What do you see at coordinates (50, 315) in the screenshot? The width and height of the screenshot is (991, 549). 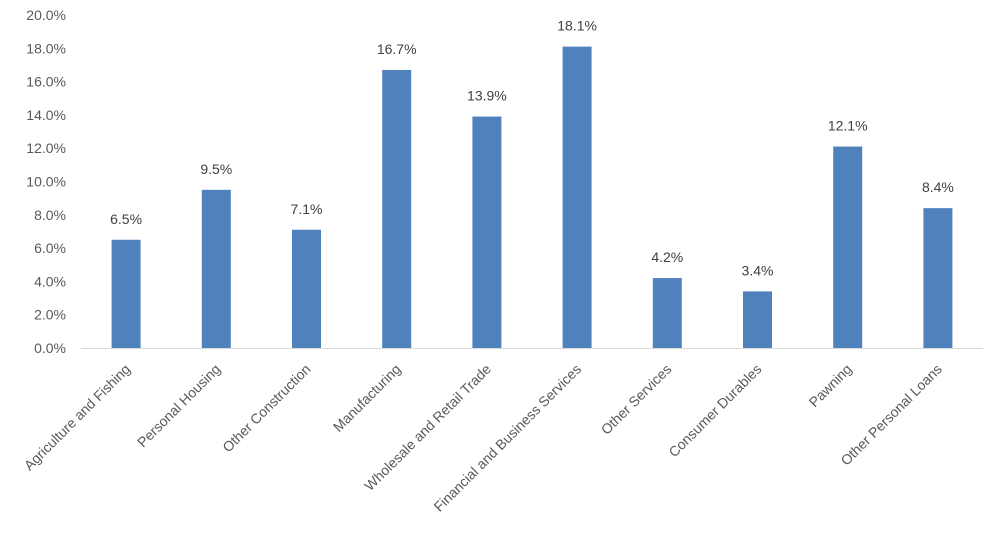 I see `y-tick-label: 2.0%` at bounding box center [50, 315].